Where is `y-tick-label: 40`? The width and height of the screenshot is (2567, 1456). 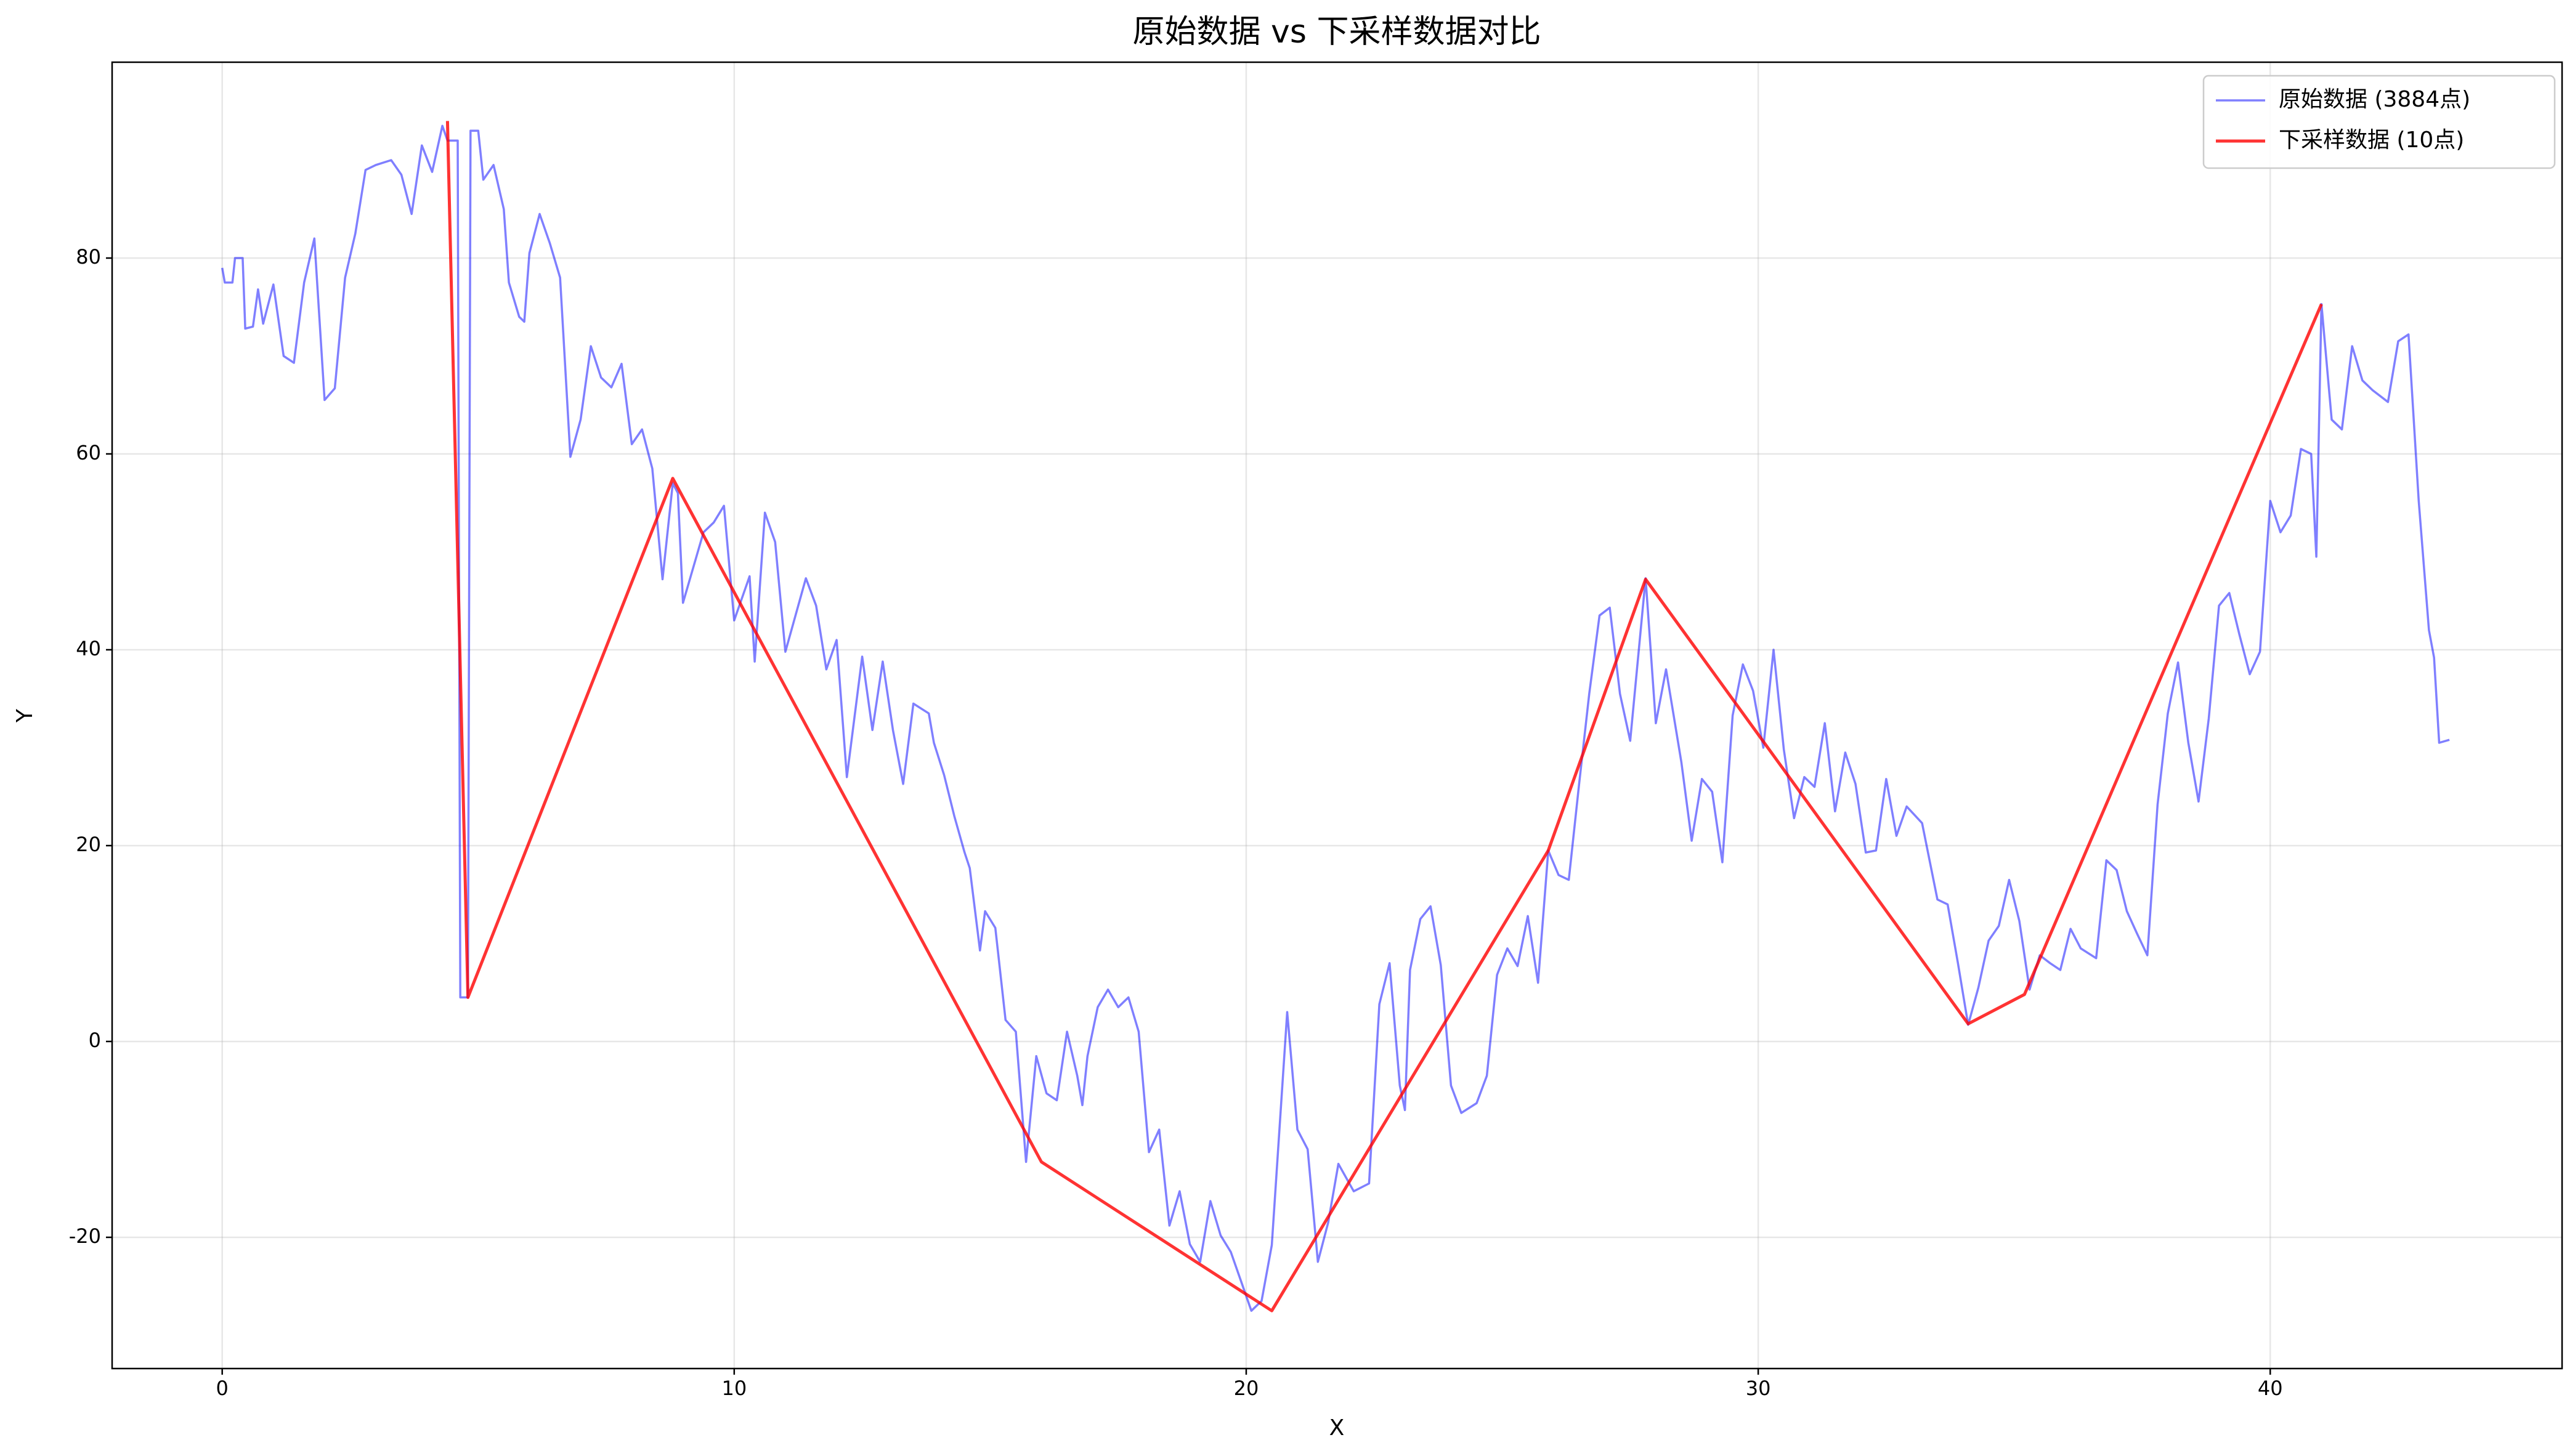
y-tick-label: 40 is located at coordinates (88, 648).